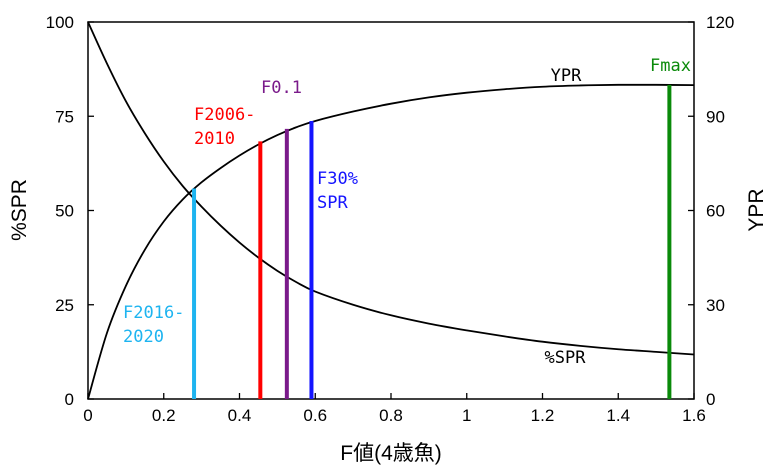 The image size is (777, 467). Describe the element at coordinates (87, 415) in the screenshot. I see `x-tick-label: 0` at that location.